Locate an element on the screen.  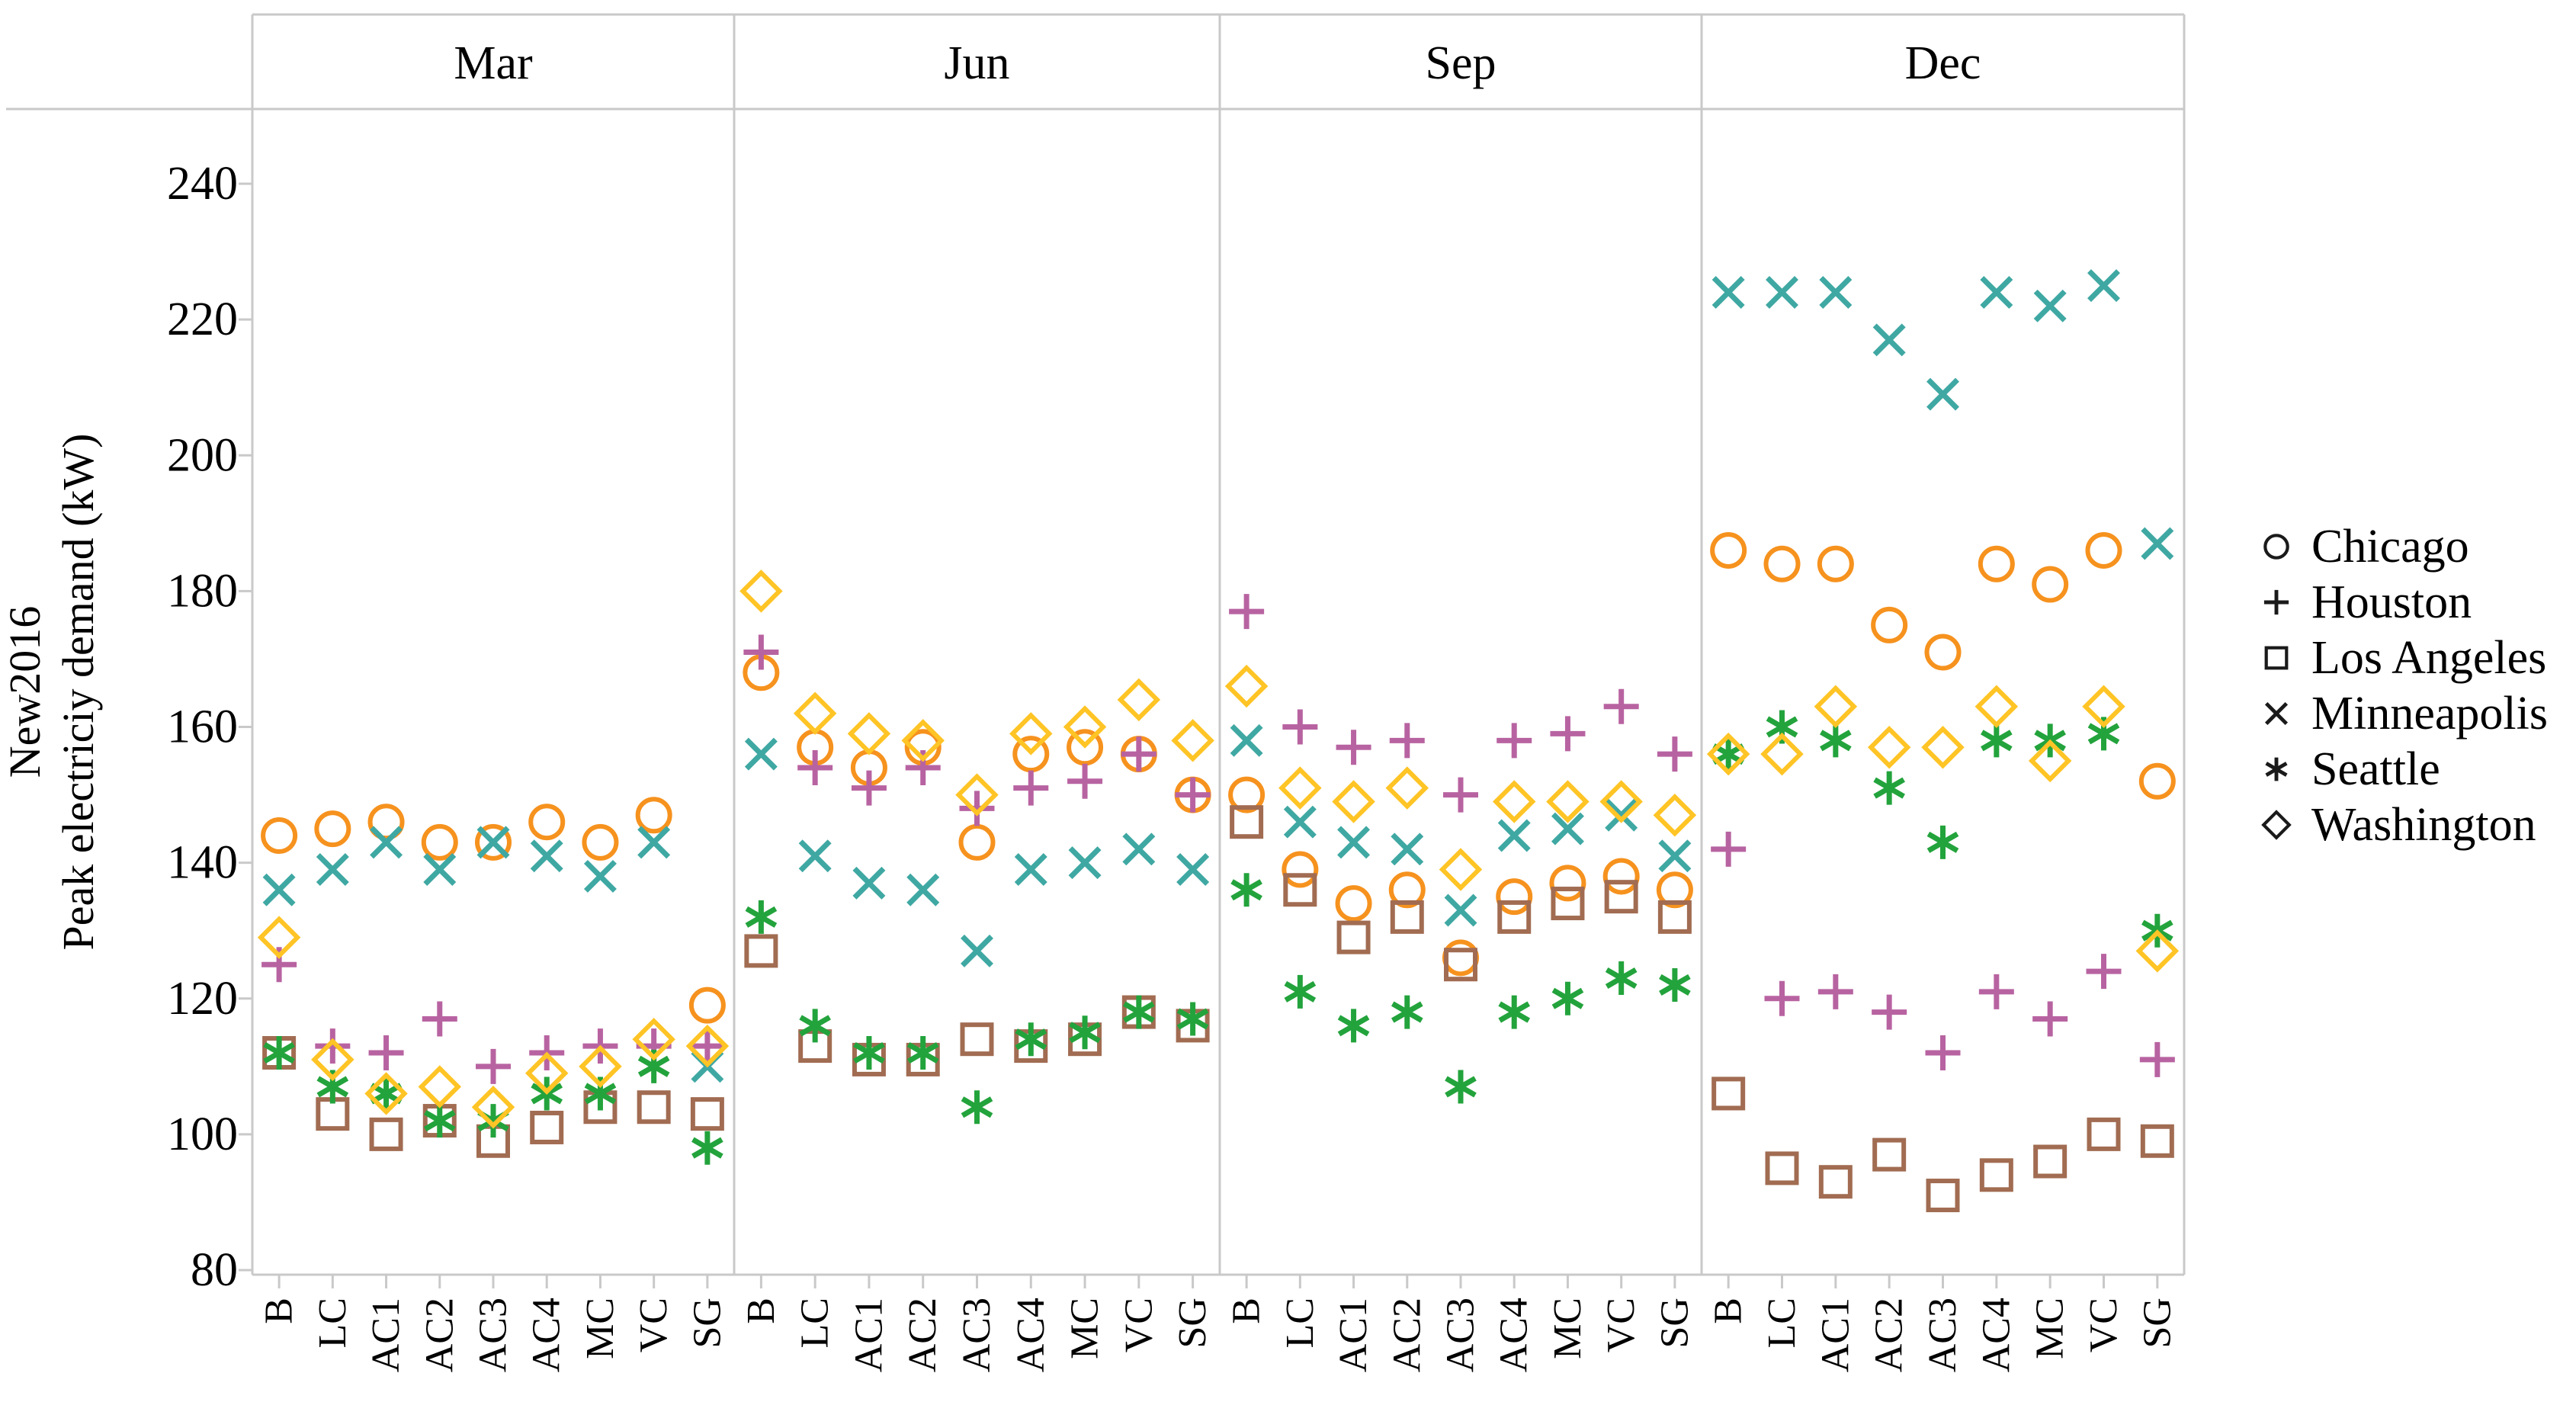
point-seattle-jun-ac1 is located at coordinates (869, 1053).